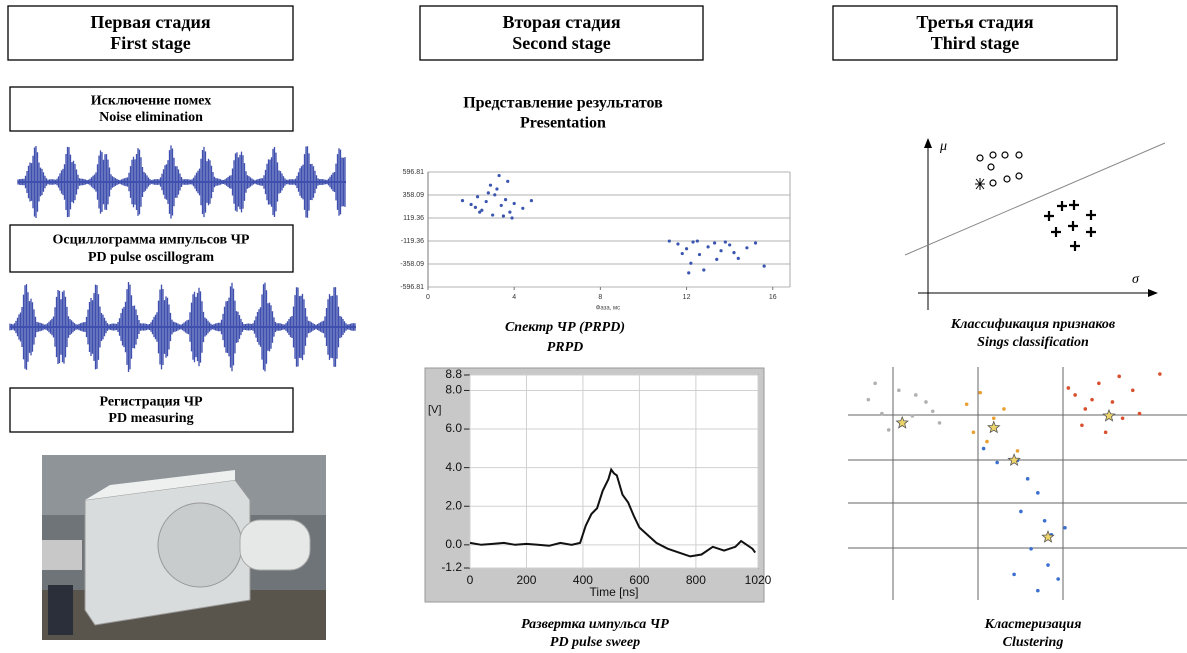 This screenshot has width=1187, height=653. Describe the element at coordinates (151, 117) in the screenshot. I see `step-label: Noise elimination` at that location.